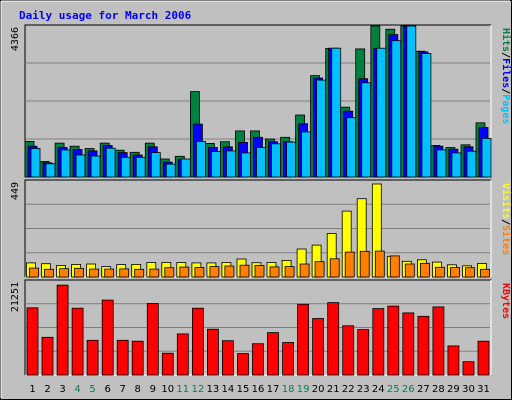 The width and height of the screenshot is (512, 400). I want to click on x-tick-label-day-6: 6, so click(108, 389).